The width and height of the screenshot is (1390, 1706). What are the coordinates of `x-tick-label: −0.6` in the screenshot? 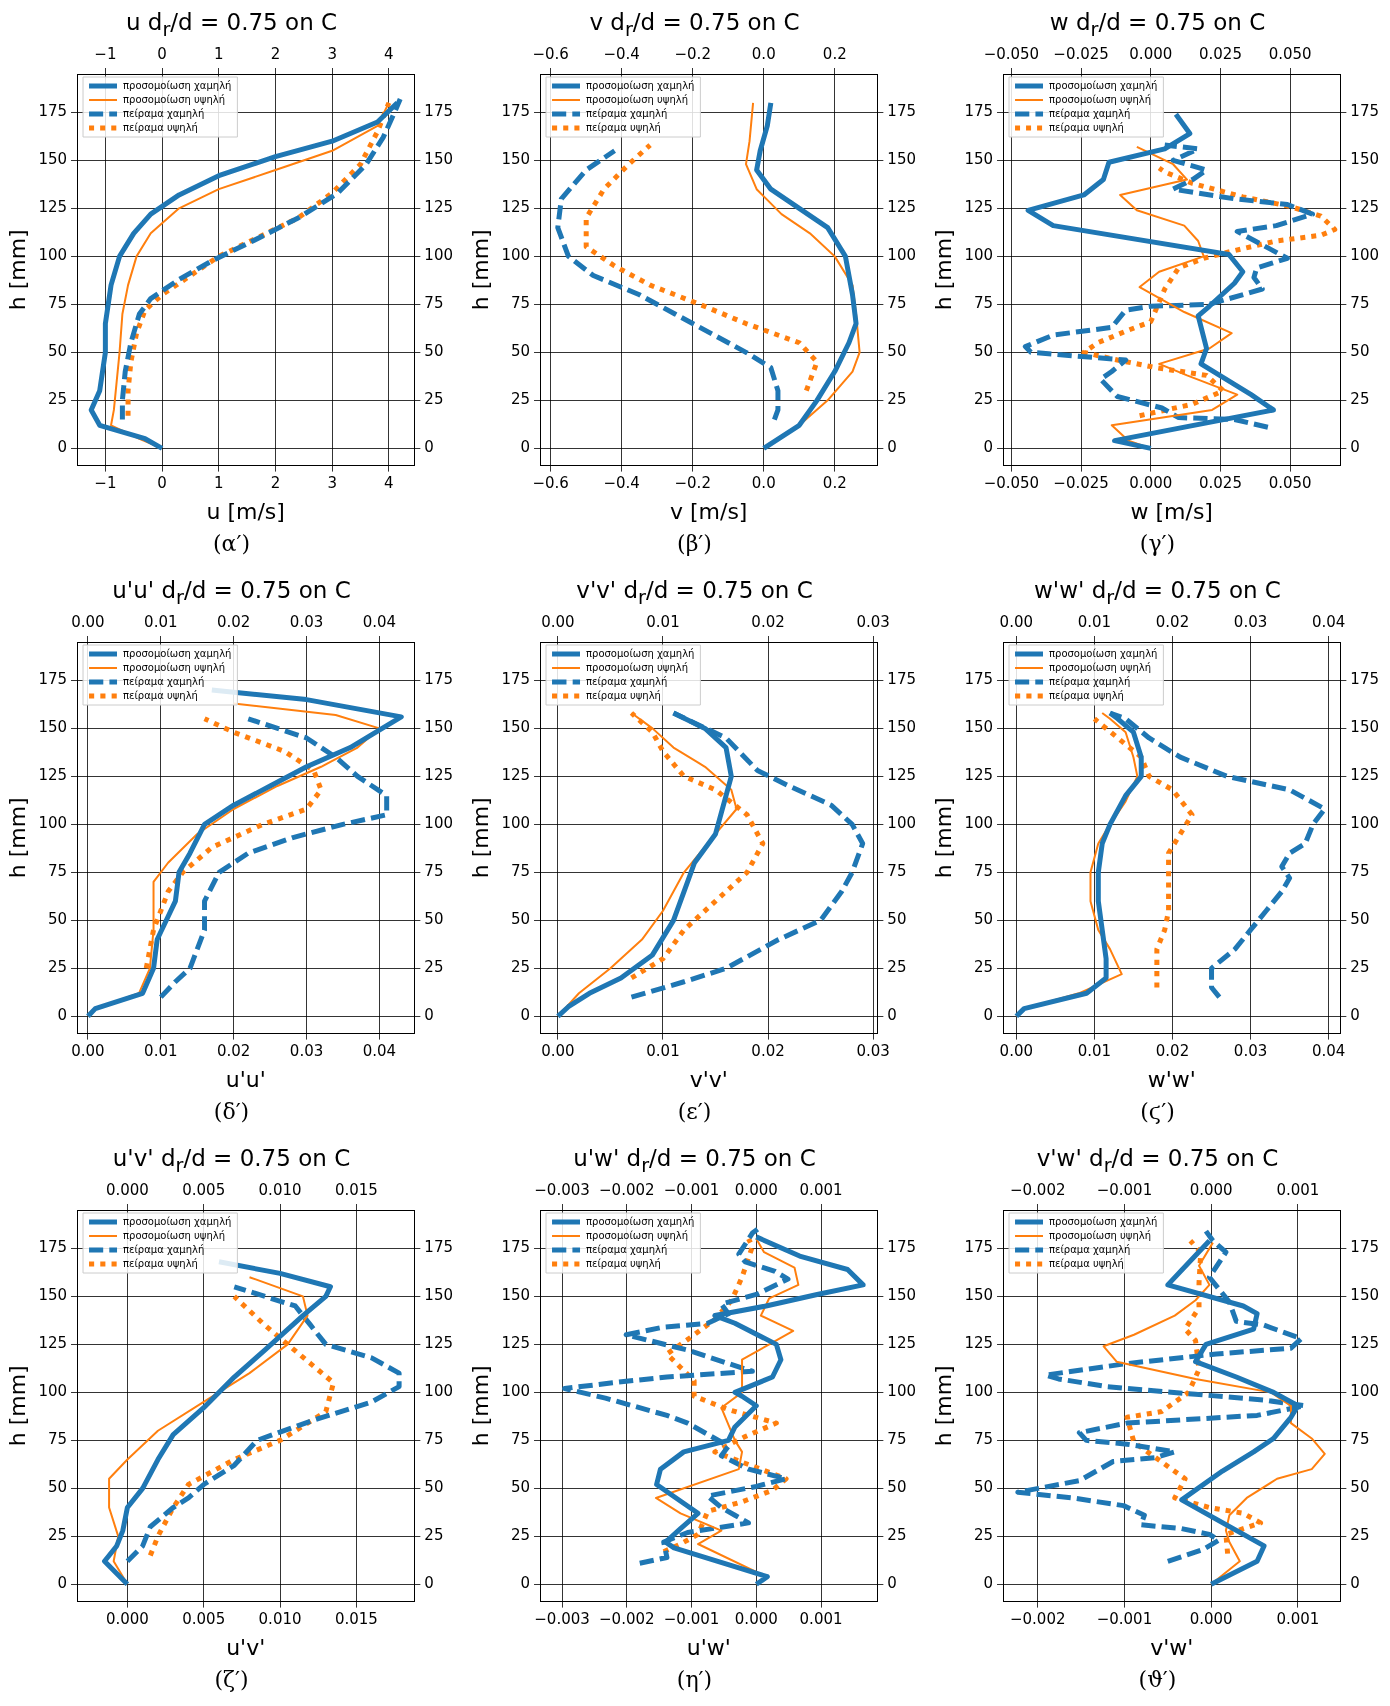 It's located at (550, 483).